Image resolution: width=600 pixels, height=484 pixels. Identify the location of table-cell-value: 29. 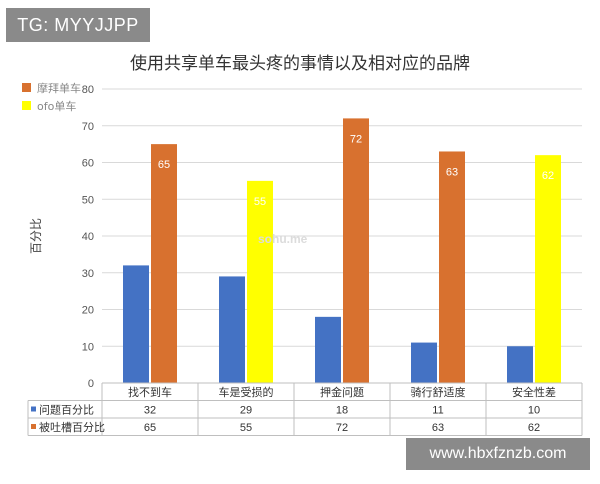
(246, 411).